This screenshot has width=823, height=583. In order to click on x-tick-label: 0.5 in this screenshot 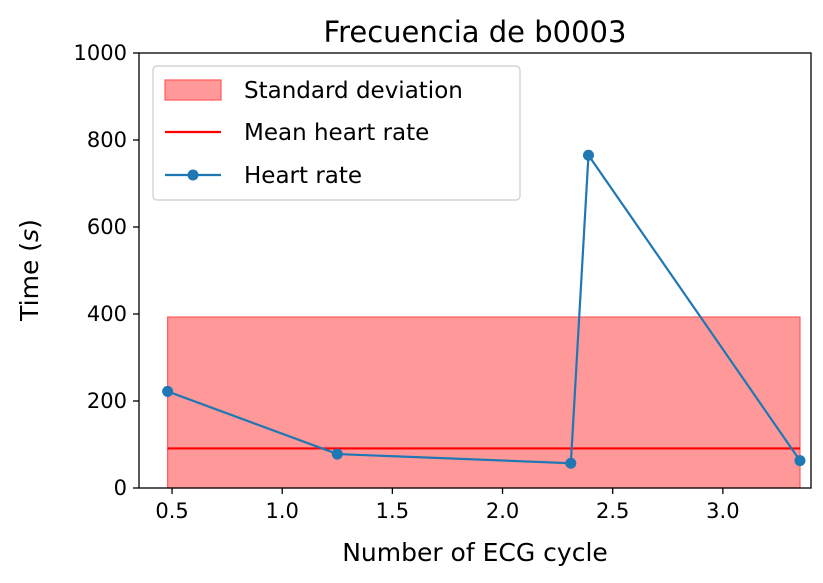, I will do `click(171, 511)`.